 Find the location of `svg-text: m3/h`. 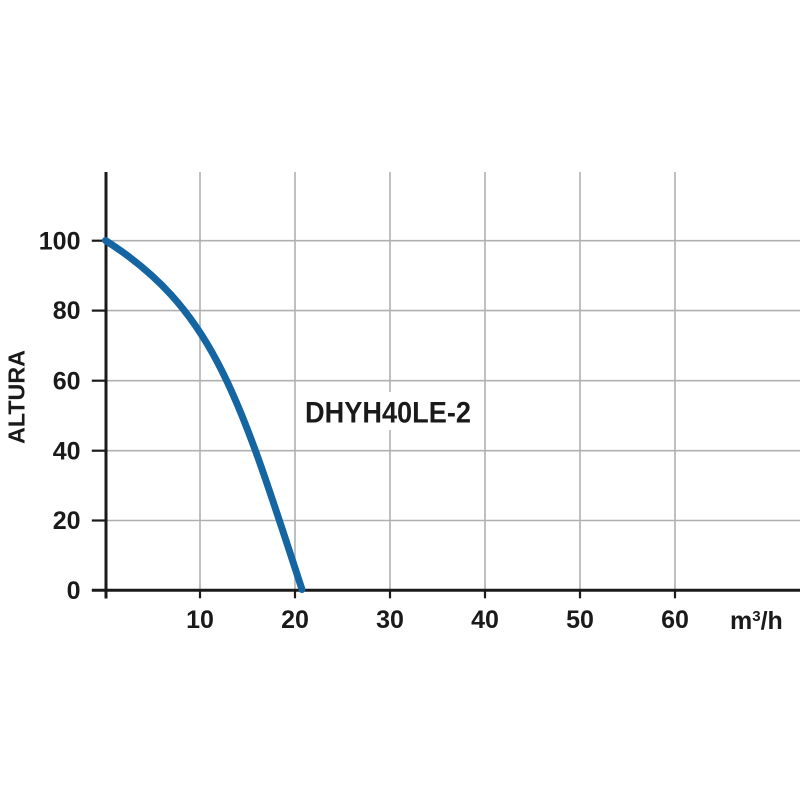

svg-text: m3/h is located at coordinates (756, 621).